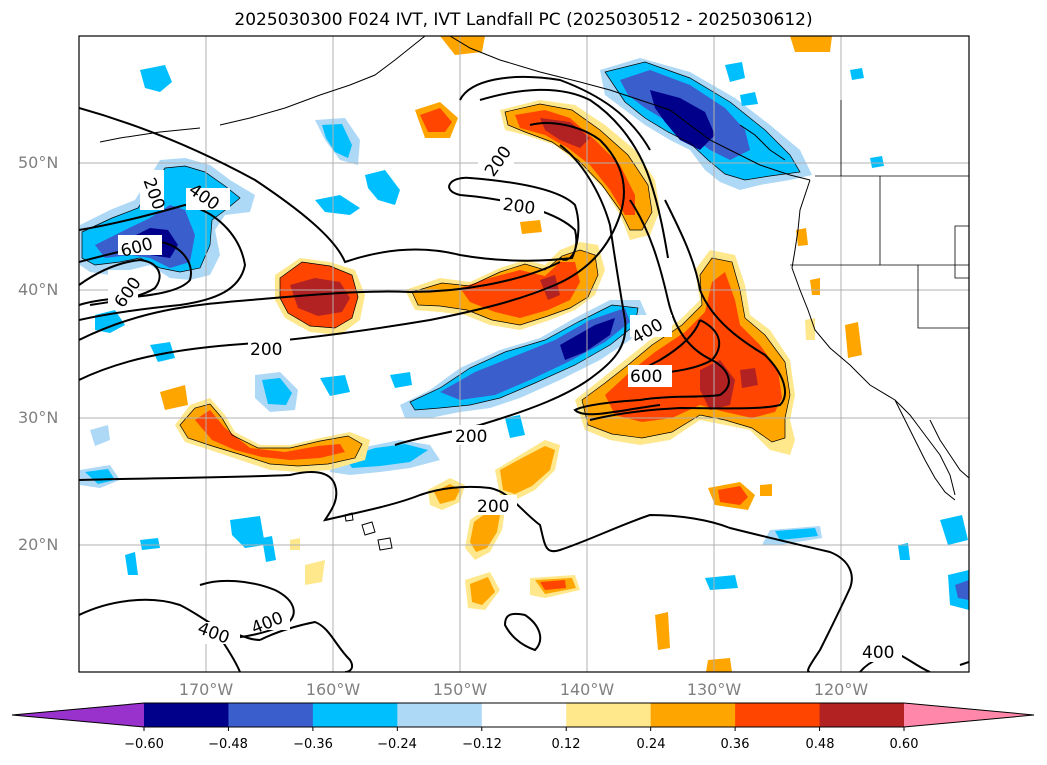 The width and height of the screenshot is (1047, 765). What do you see at coordinates (878, 653) in the screenshot?
I see `contour-label: 400` at bounding box center [878, 653].